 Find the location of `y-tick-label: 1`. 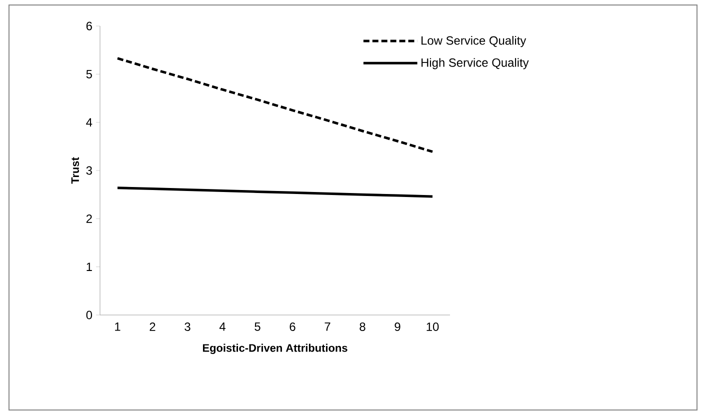

y-tick-label: 1 is located at coordinates (89, 266).